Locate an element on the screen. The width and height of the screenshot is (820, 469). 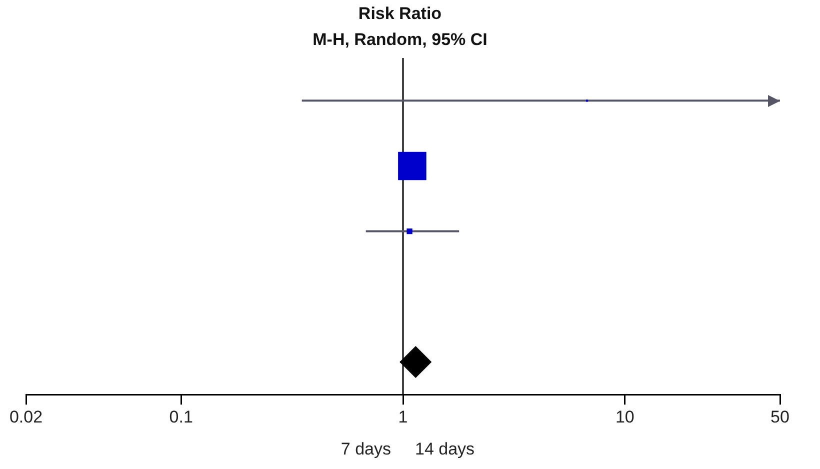
chart-subtitle: M-H, Random, 95% CI is located at coordinates (400, 40).